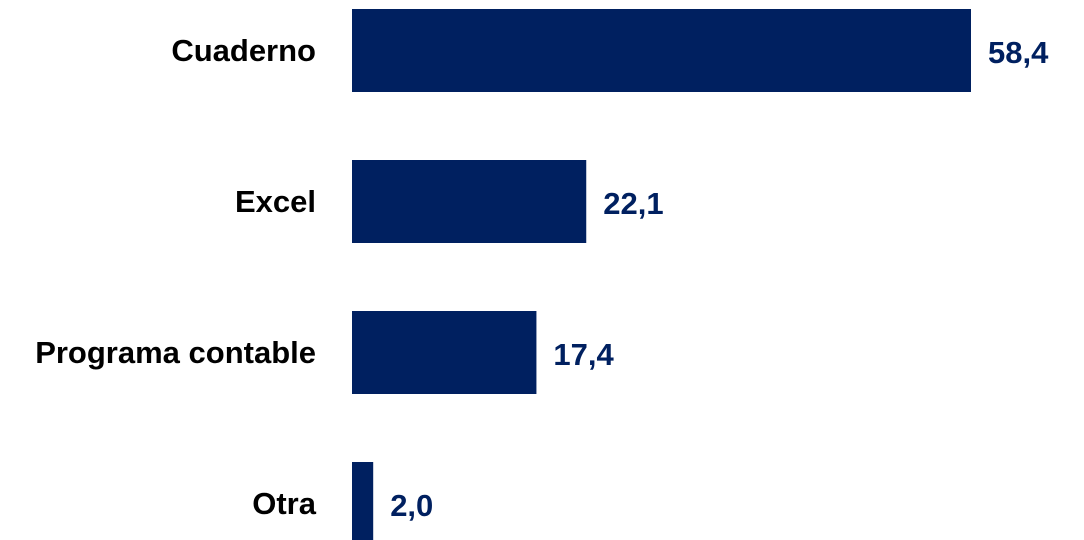 The height and width of the screenshot is (540, 1084). I want to click on value-label-3: 2,0, so click(411, 505).